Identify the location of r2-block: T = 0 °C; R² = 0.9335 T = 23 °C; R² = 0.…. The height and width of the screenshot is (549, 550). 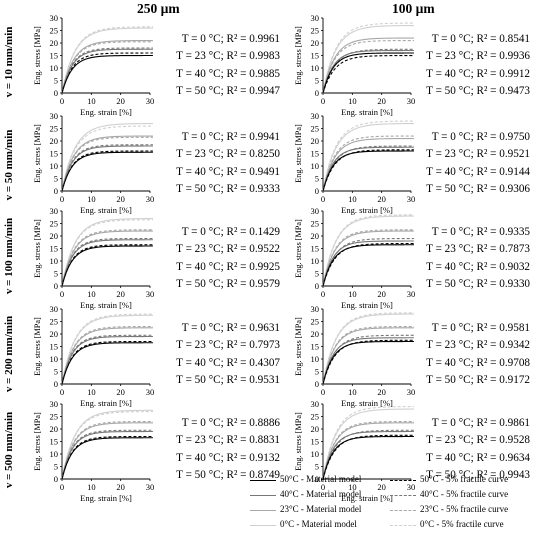
(470, 258).